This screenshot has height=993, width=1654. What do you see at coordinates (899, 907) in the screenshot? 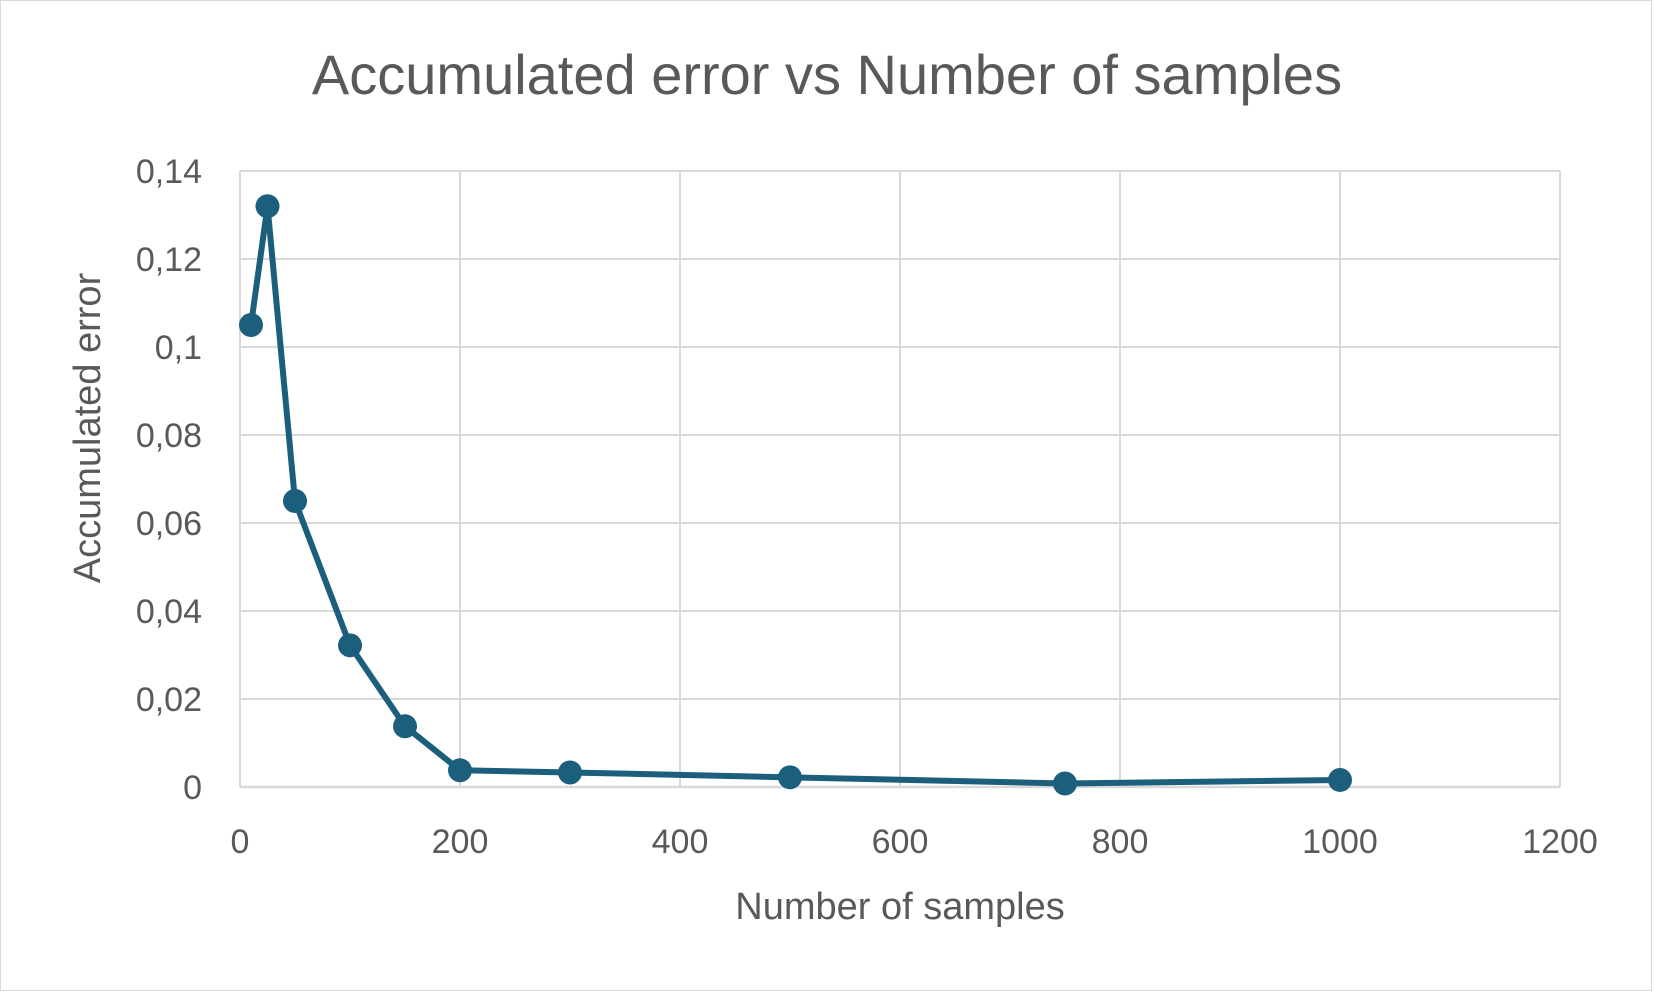
I see `x-axis-title: Number of samples` at bounding box center [899, 907].